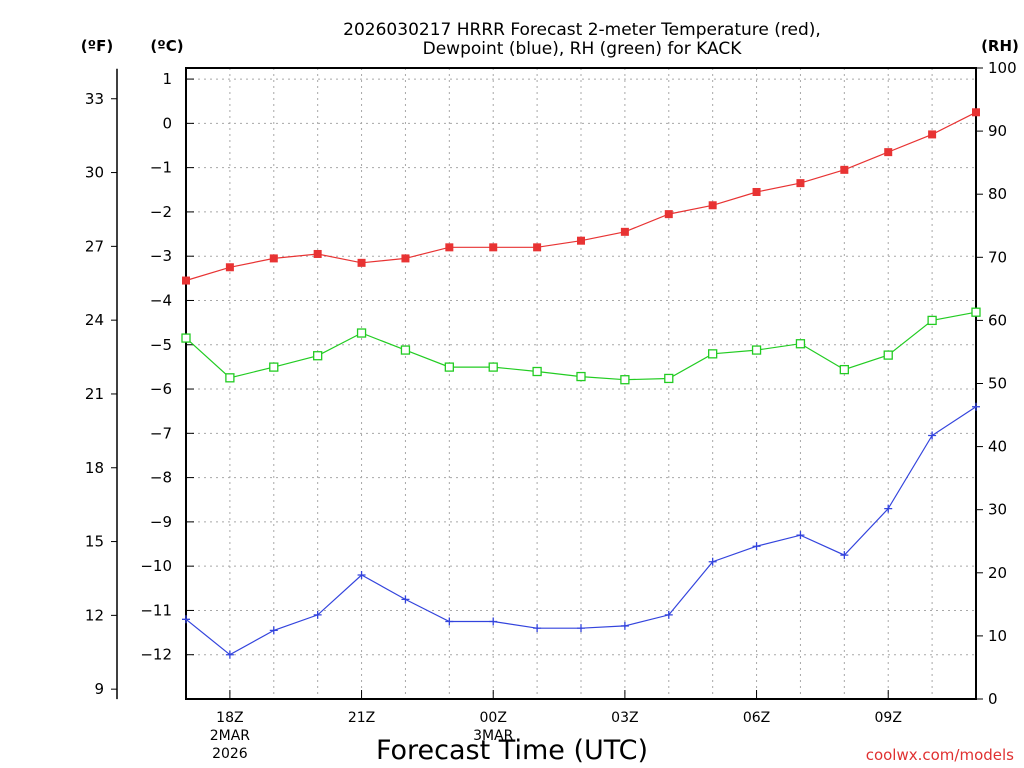  What do you see at coordinates (940, 755) in the screenshot?
I see `credit-text: coolwx.com/models` at bounding box center [940, 755].